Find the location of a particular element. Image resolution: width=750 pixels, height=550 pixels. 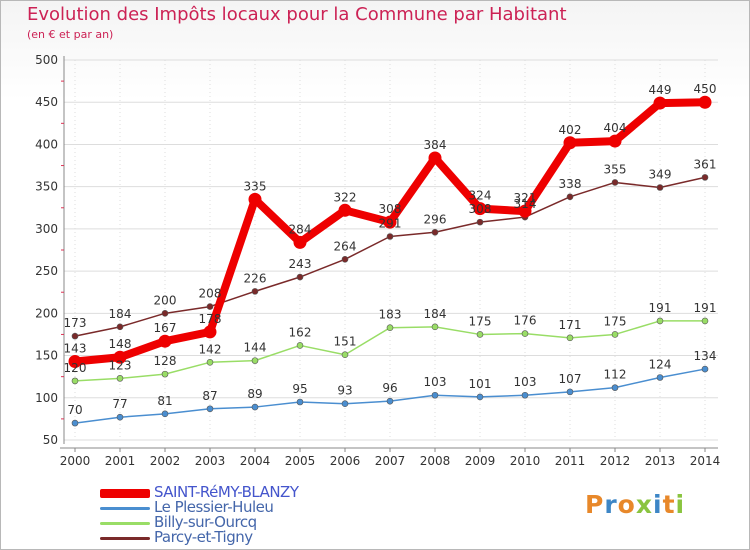

y-tick-label-400: 400 is located at coordinates (46, 144).